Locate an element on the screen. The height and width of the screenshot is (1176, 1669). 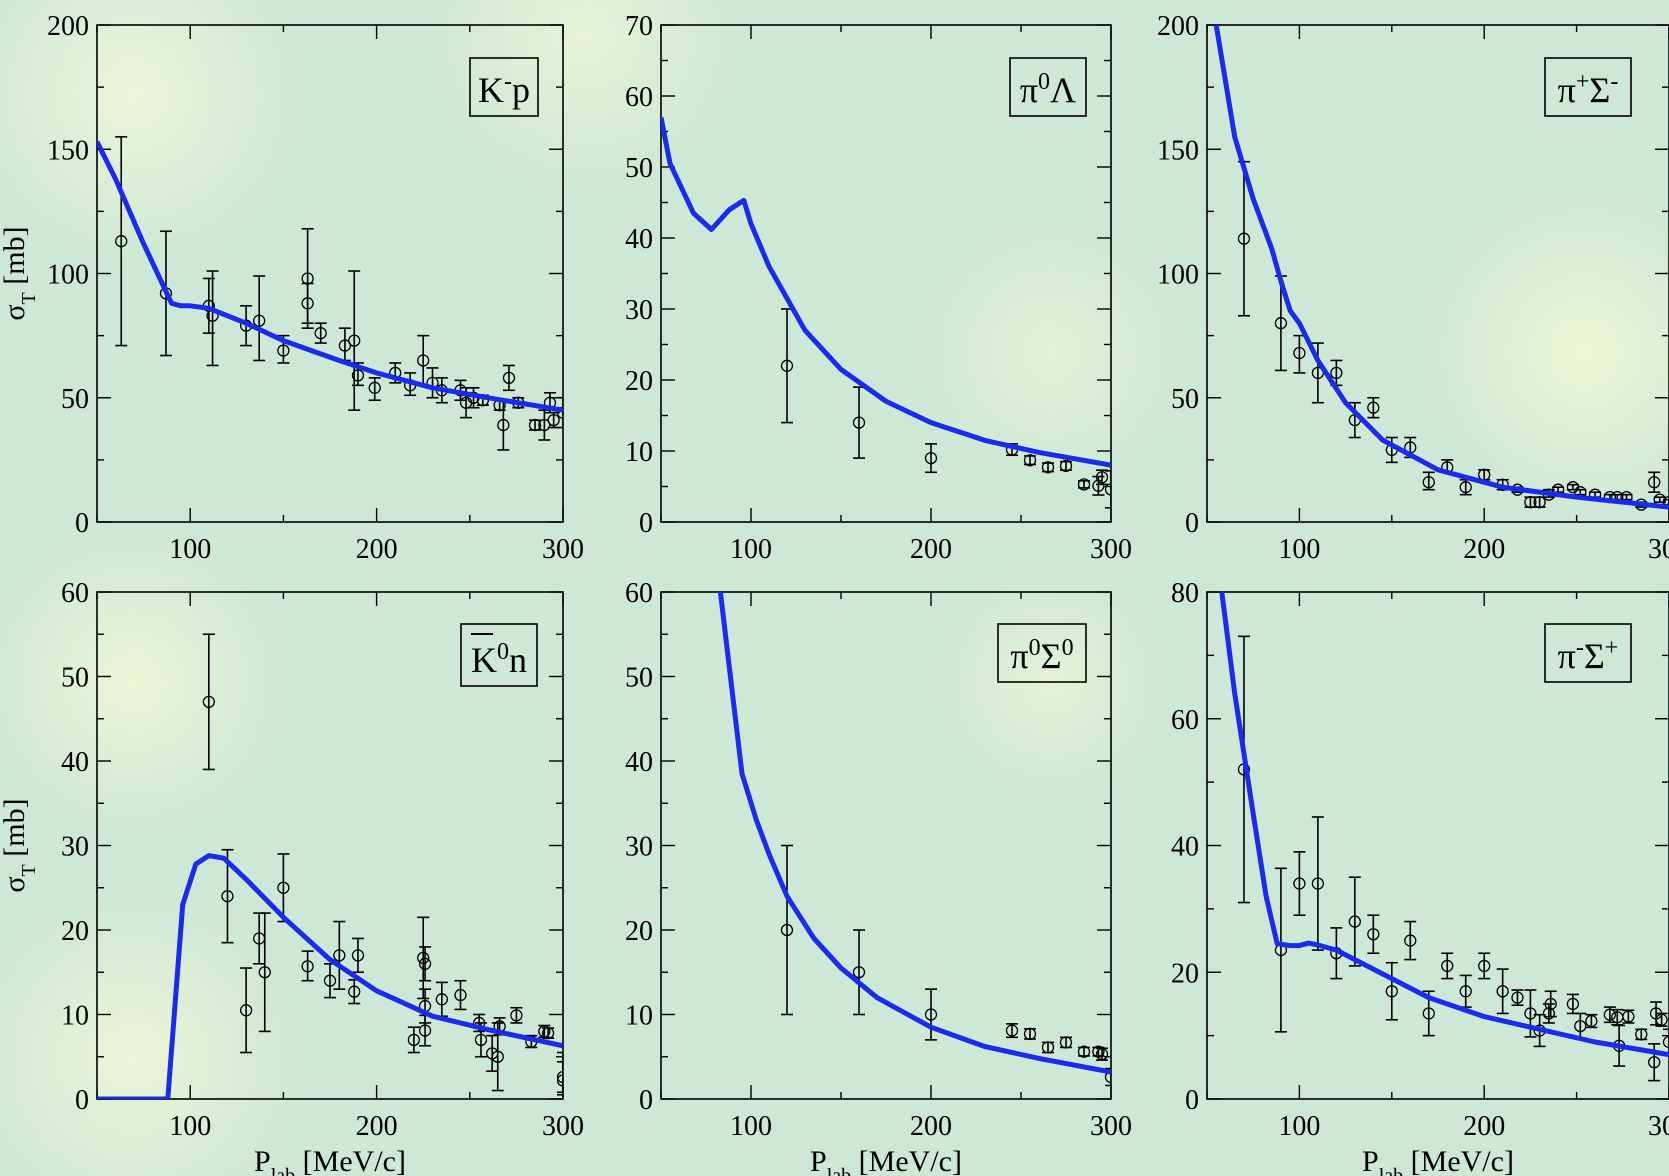
y-tick-label: 80 is located at coordinates (1185, 593).